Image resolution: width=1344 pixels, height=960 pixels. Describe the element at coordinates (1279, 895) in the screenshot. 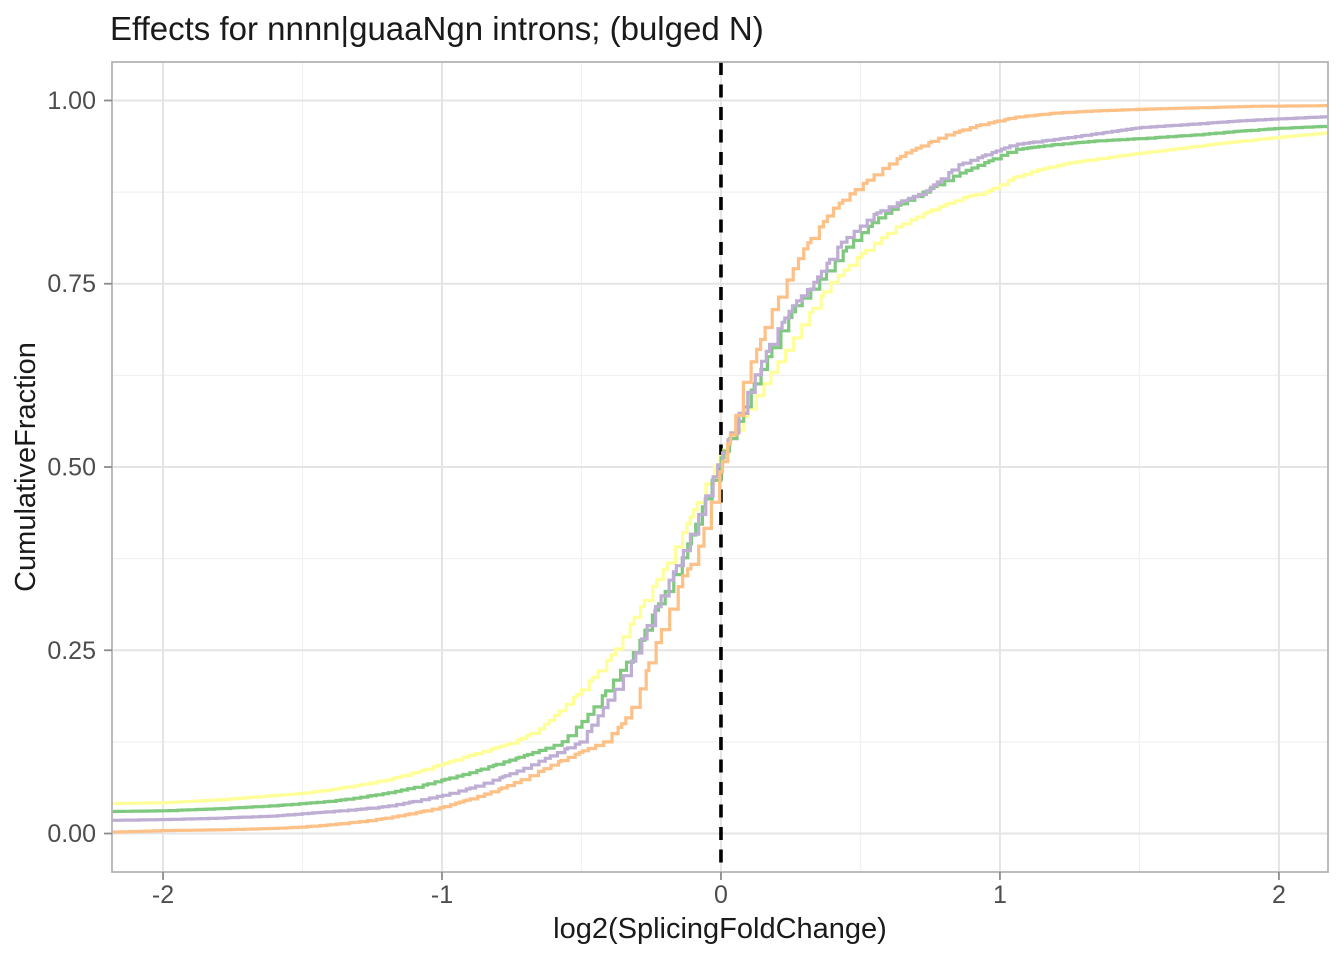

I see `x-tick-label: 2` at that location.